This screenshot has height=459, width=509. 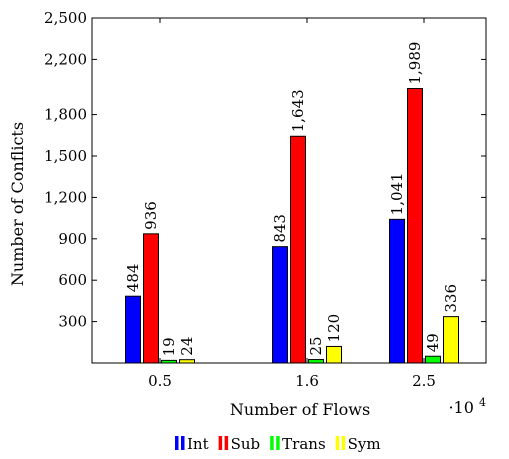 I want to click on y-axis-title: Number of Conflicts, so click(x=17, y=204).